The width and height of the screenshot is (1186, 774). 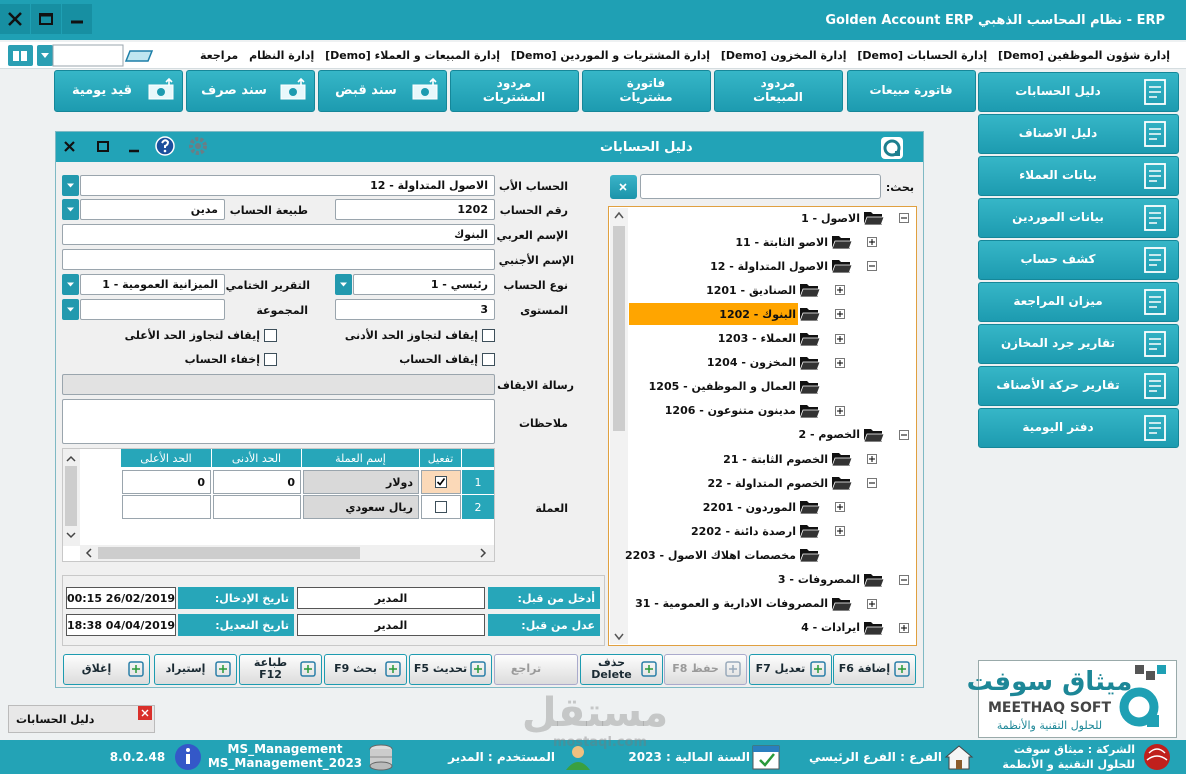 I want to click on tree-node-label: 2201 - الموردون, so click(x=749, y=507).